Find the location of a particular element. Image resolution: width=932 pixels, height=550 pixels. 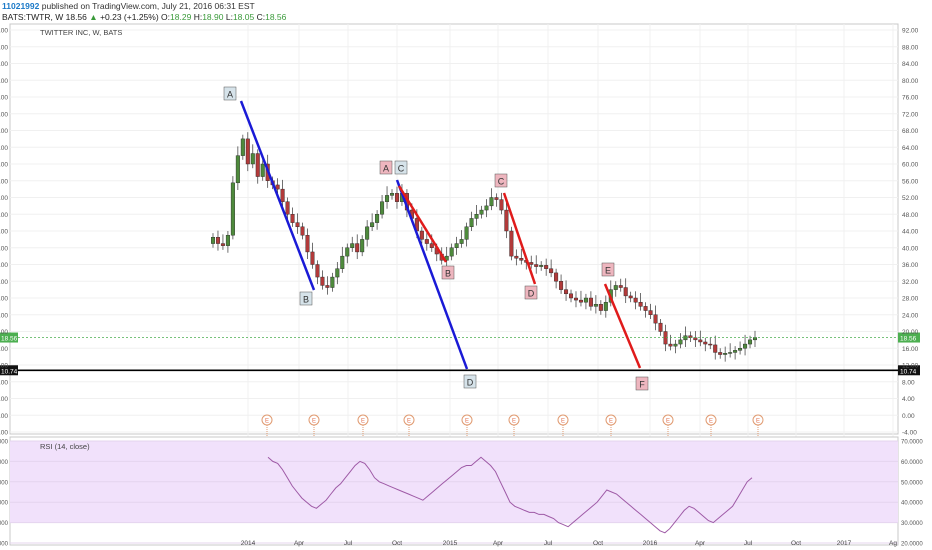

y-tick-right: 36.00 is located at coordinates (910, 265).